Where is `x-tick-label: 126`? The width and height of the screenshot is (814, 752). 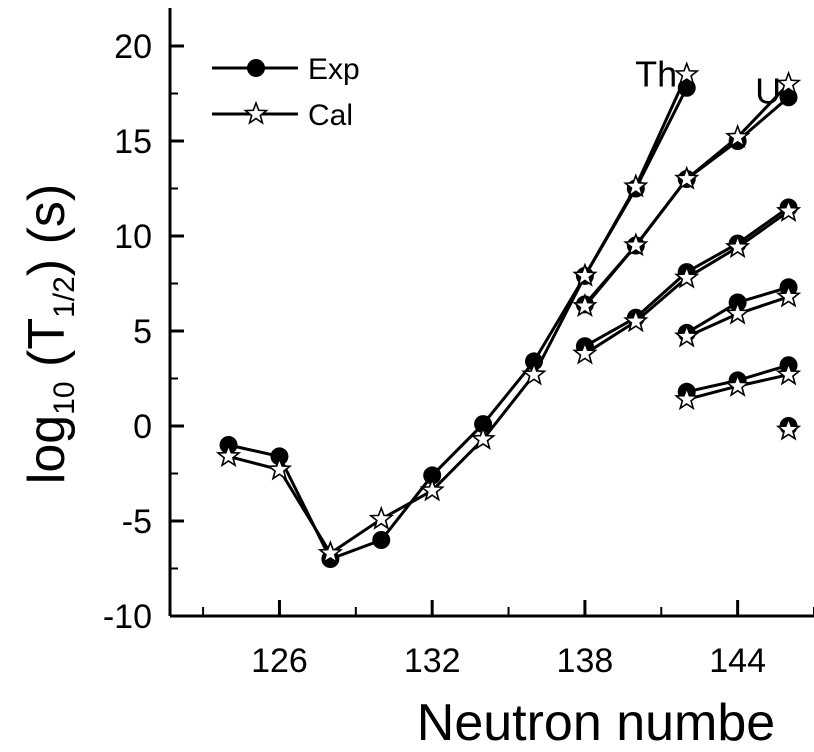 x-tick-label: 126 is located at coordinates (279, 661).